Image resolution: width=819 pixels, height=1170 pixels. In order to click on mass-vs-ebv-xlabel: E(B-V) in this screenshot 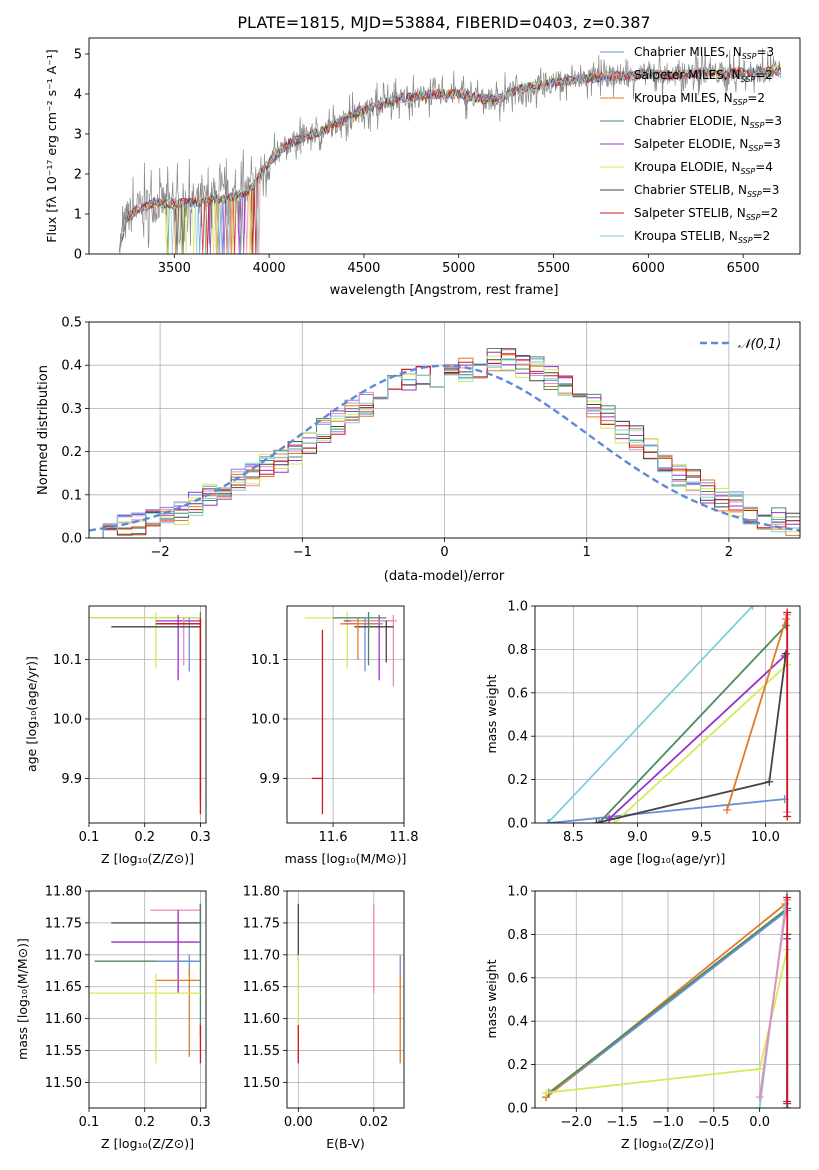, I will do `click(345, 1143)`.